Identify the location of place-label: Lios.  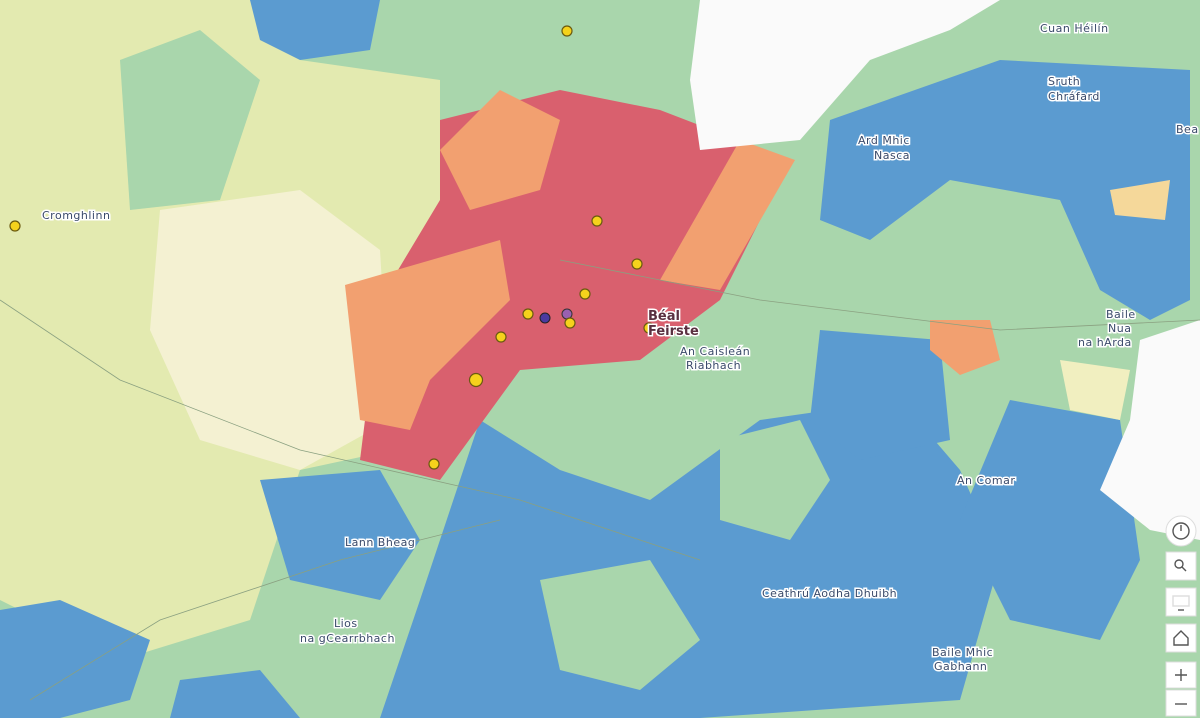
(346, 623).